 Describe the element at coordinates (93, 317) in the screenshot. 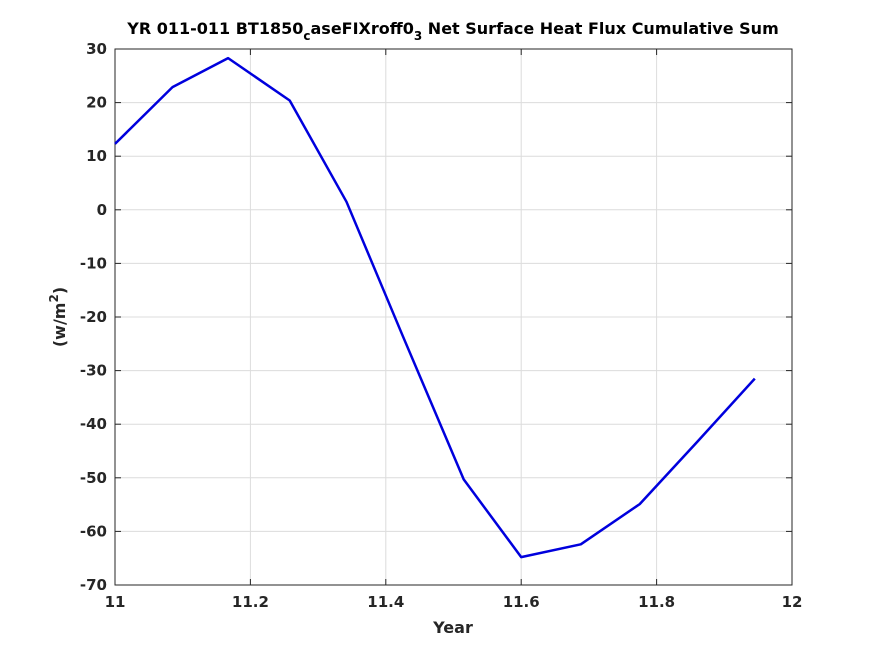

I see `y-tick-label: -20` at that location.